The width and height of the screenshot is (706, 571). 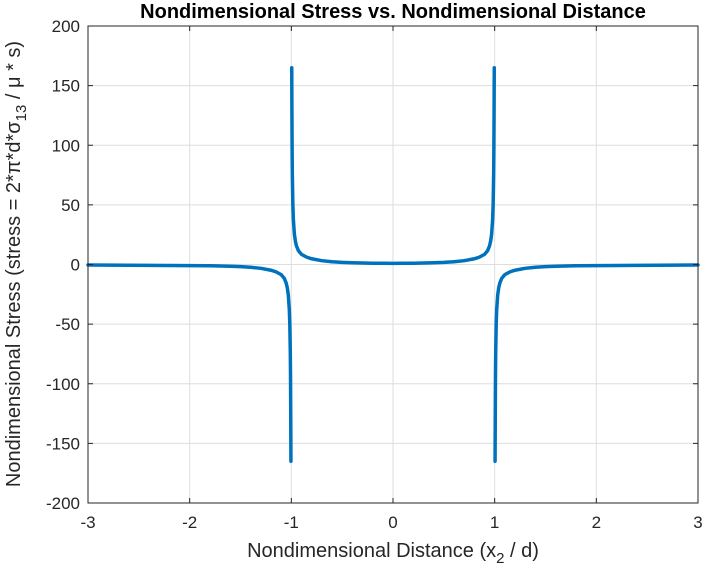 What do you see at coordinates (66, 26) in the screenshot?
I see `y-tick-label: 200` at bounding box center [66, 26].